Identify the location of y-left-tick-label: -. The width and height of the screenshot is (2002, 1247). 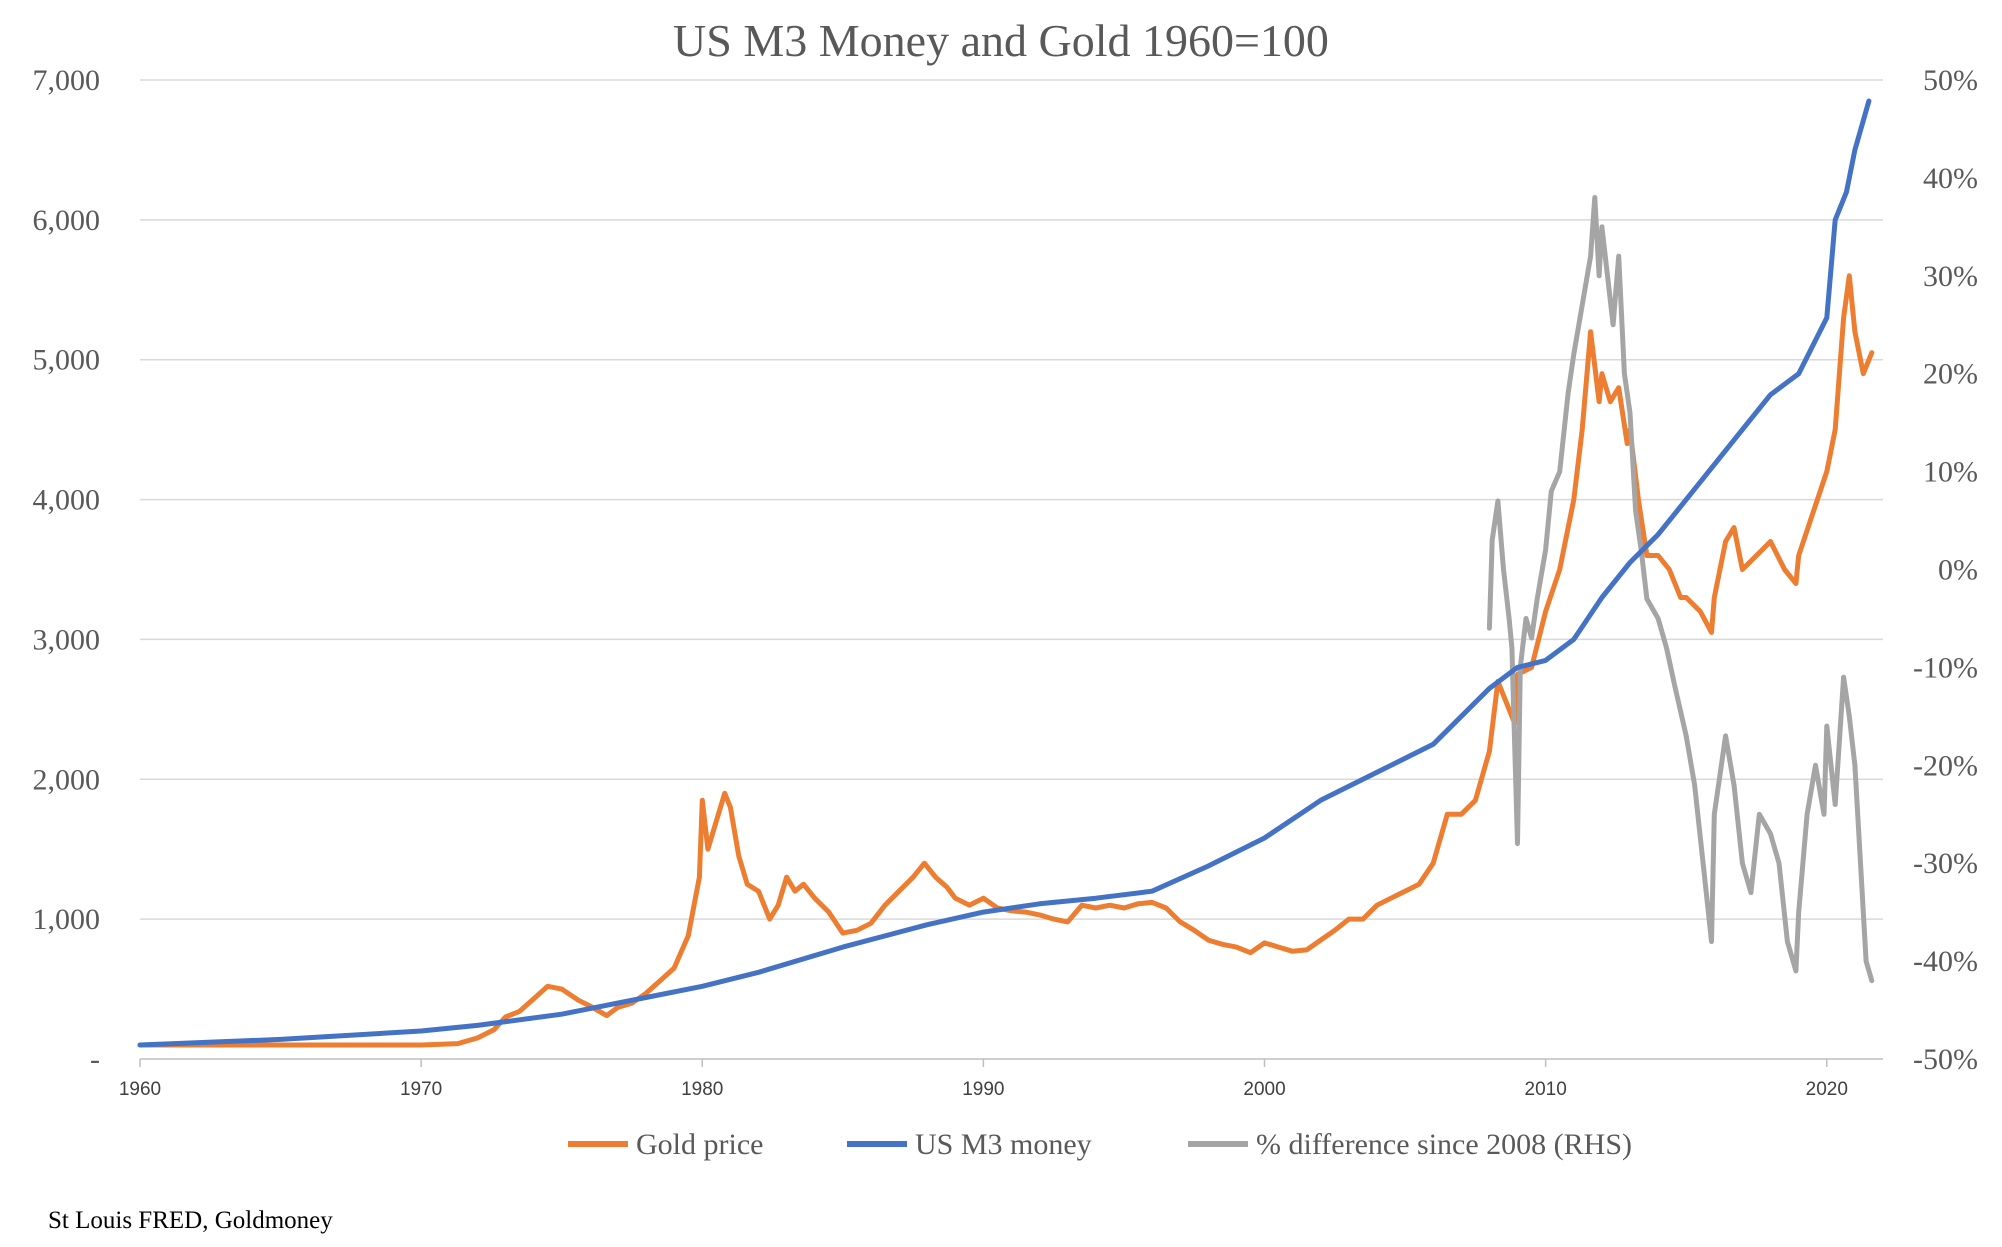
(95, 1059).